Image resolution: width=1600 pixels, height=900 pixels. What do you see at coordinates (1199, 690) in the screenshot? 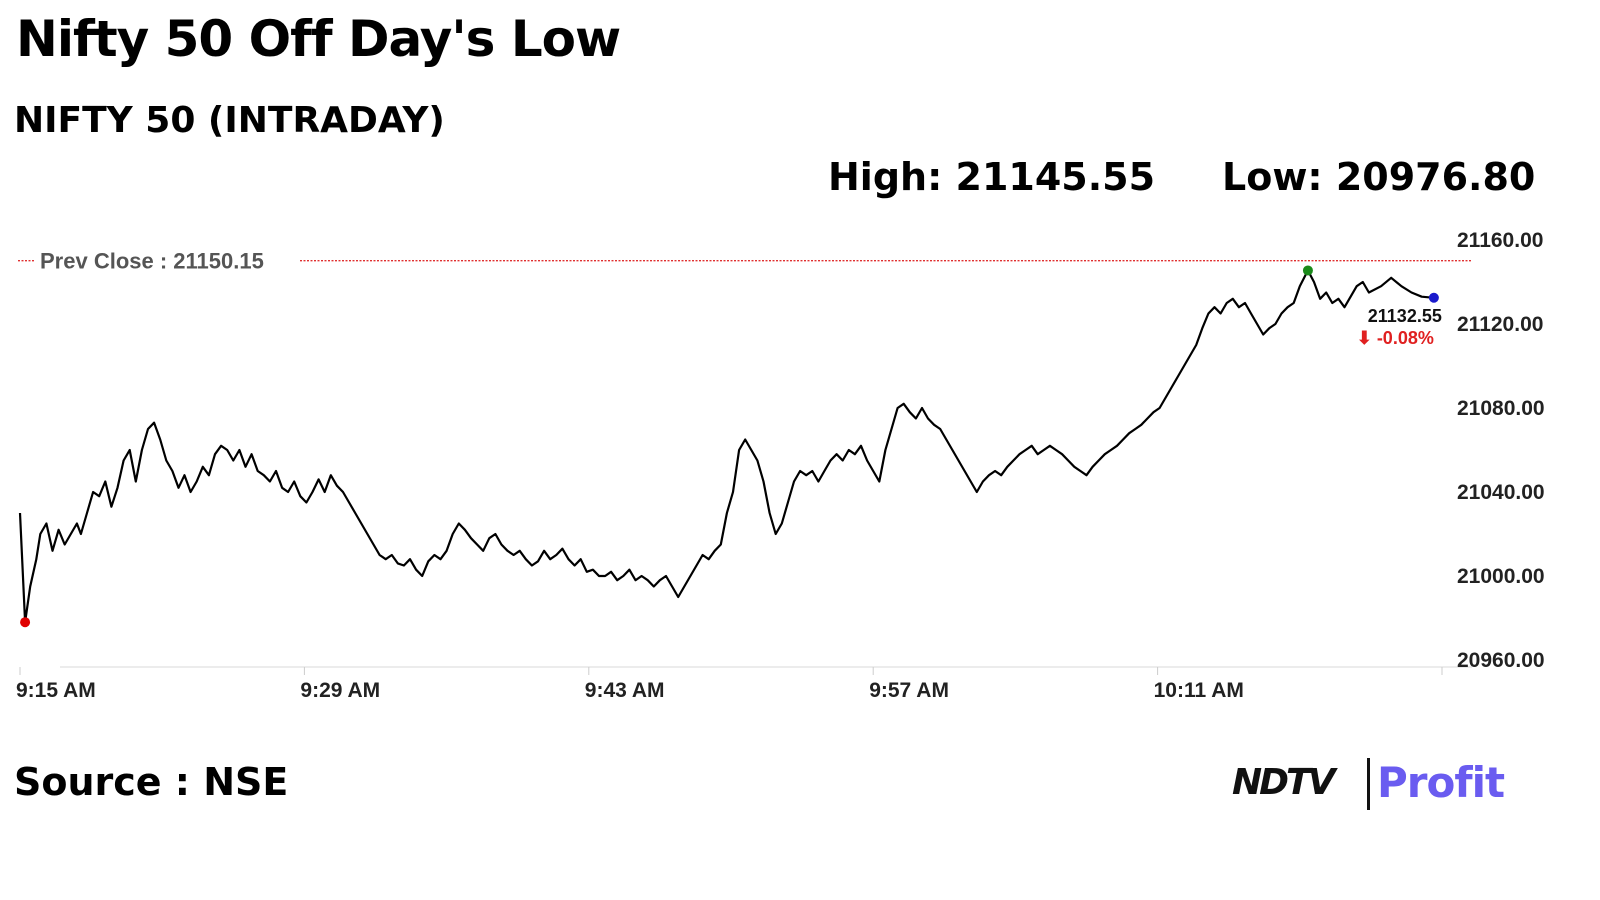
I see `x-tick-label: 10:11 AM` at bounding box center [1199, 690].